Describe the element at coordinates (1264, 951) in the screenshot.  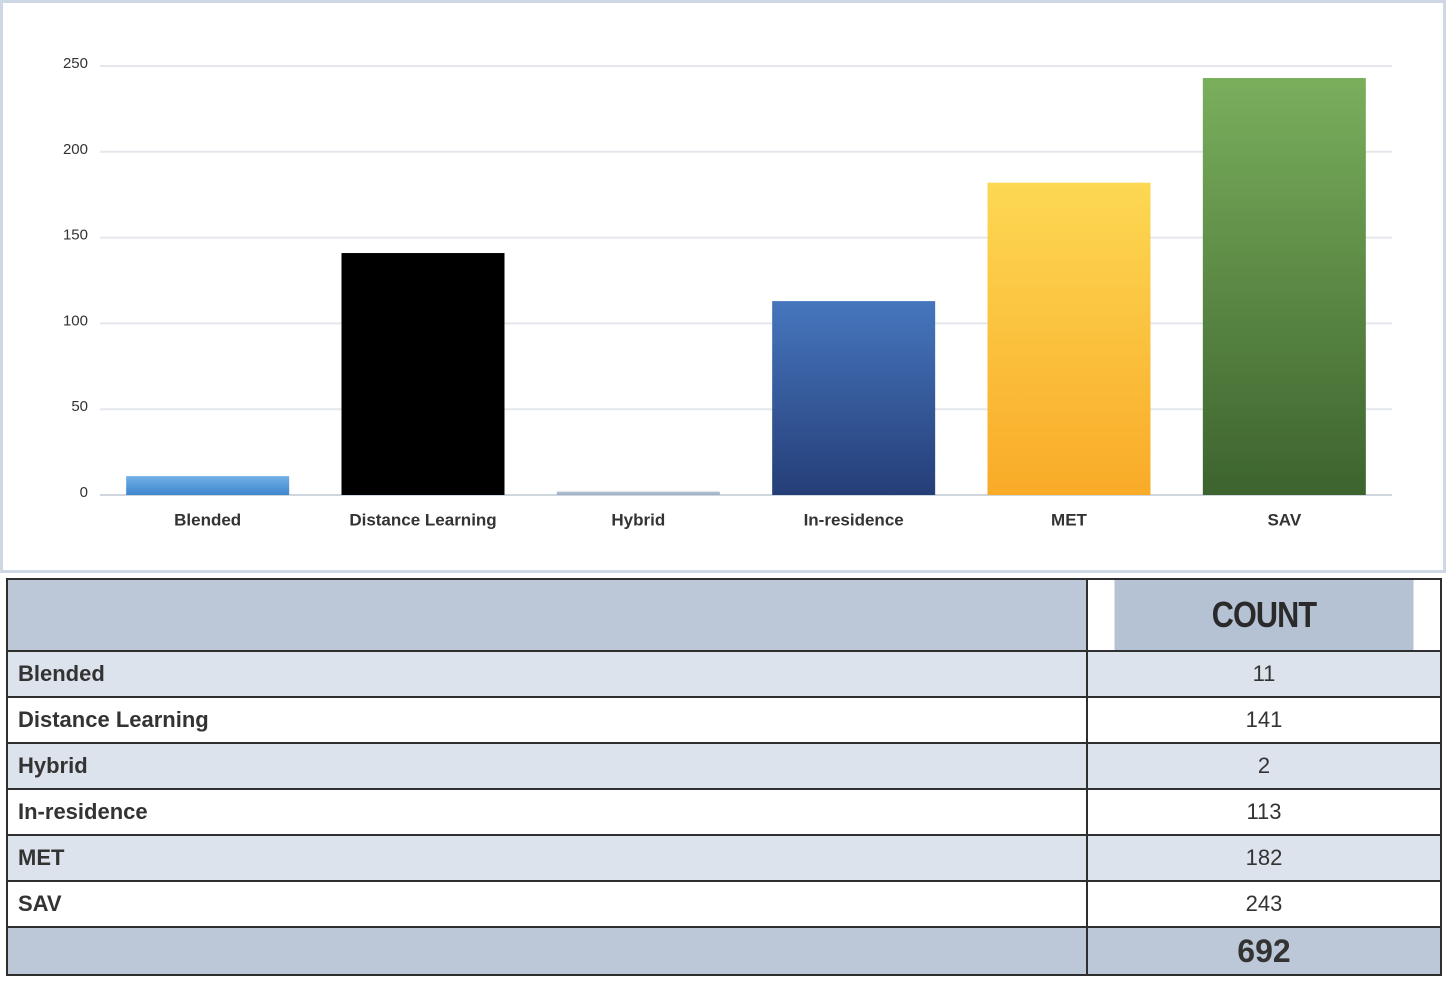
I see `count-cell: 692` at that location.